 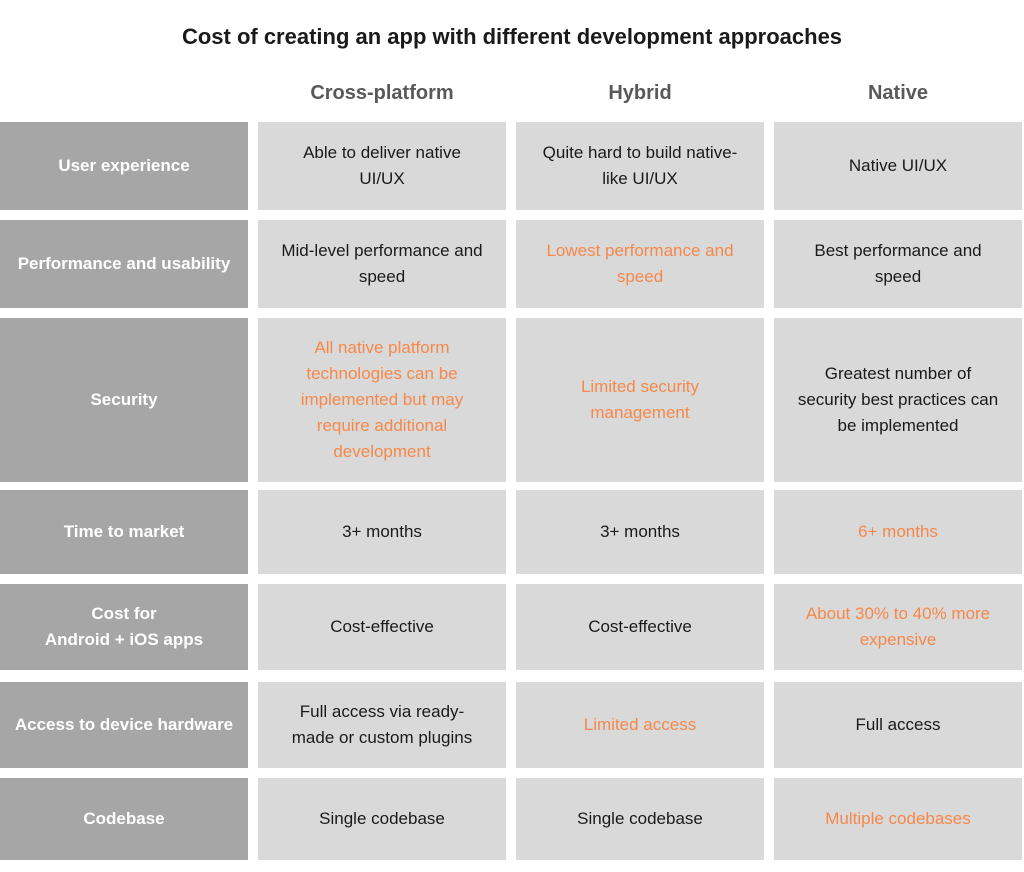 What do you see at coordinates (640, 400) in the screenshot?
I see `table-cell: Limited security management` at bounding box center [640, 400].